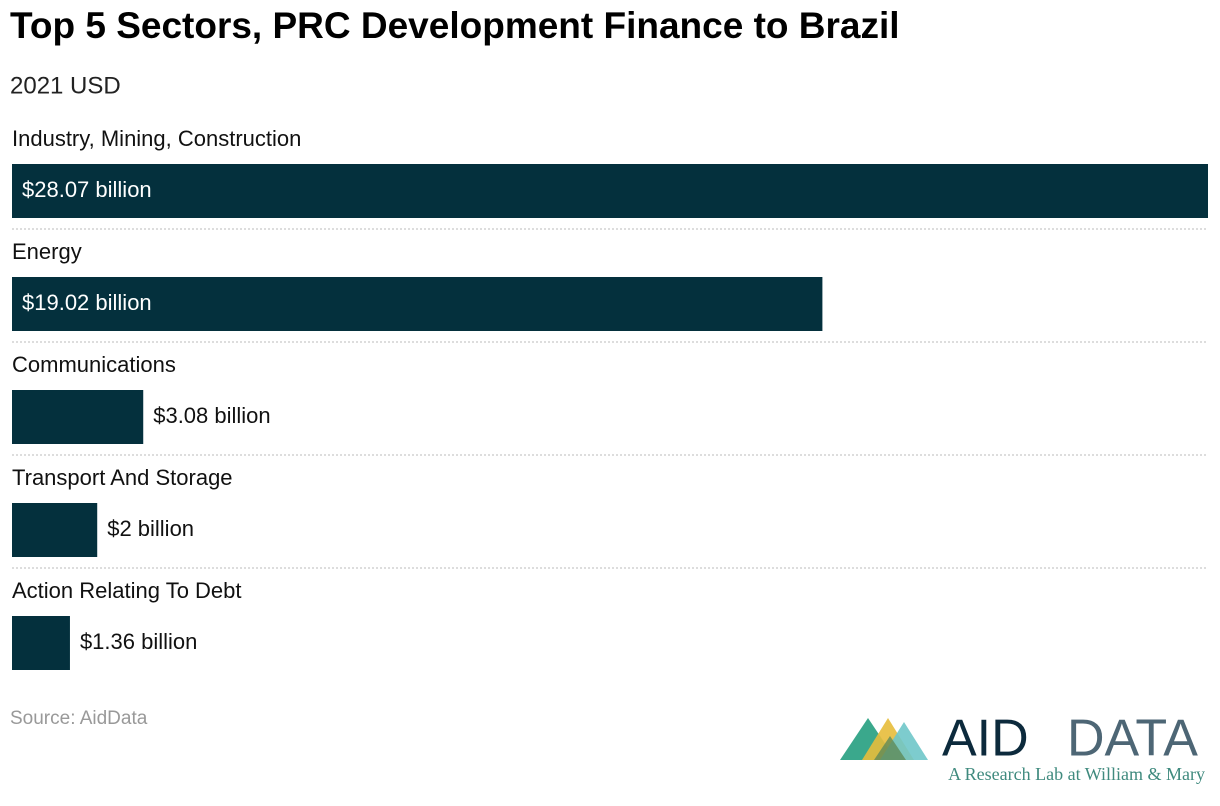  What do you see at coordinates (150, 528) in the screenshot?
I see `value-label: $2 billion` at bounding box center [150, 528].